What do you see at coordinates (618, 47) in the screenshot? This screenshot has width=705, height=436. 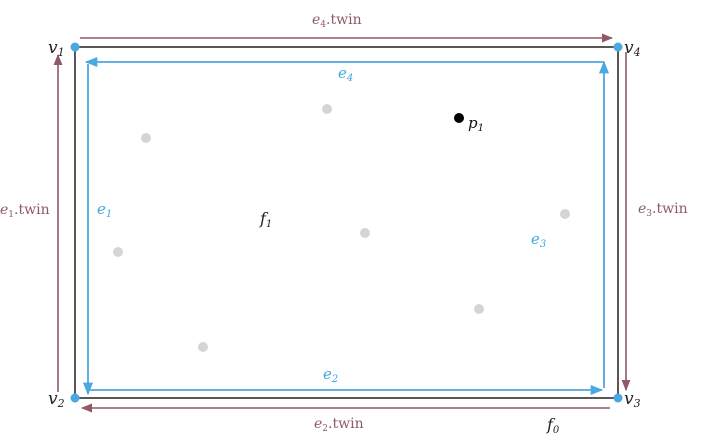 I see `vertex-v4` at bounding box center [618, 47].